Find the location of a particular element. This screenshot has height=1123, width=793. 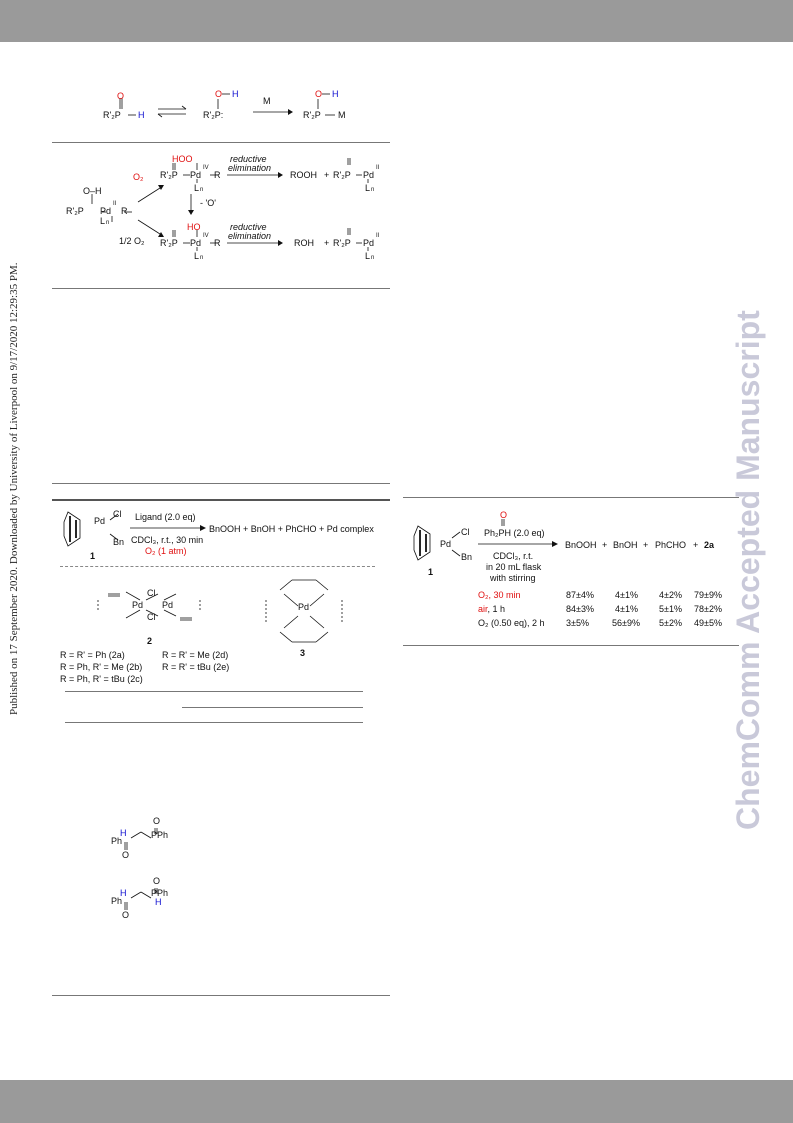

taut-arrow-label: M is located at coordinates (267, 101).